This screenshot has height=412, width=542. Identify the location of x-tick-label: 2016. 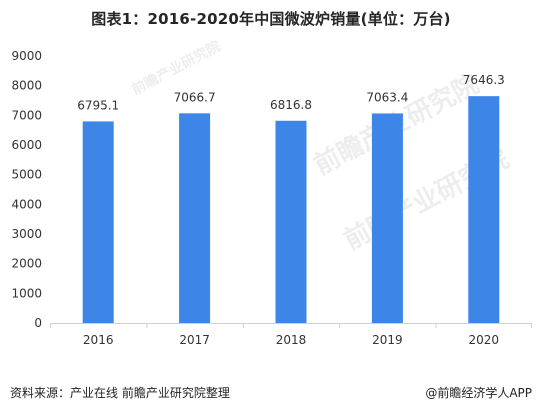
(98, 340).